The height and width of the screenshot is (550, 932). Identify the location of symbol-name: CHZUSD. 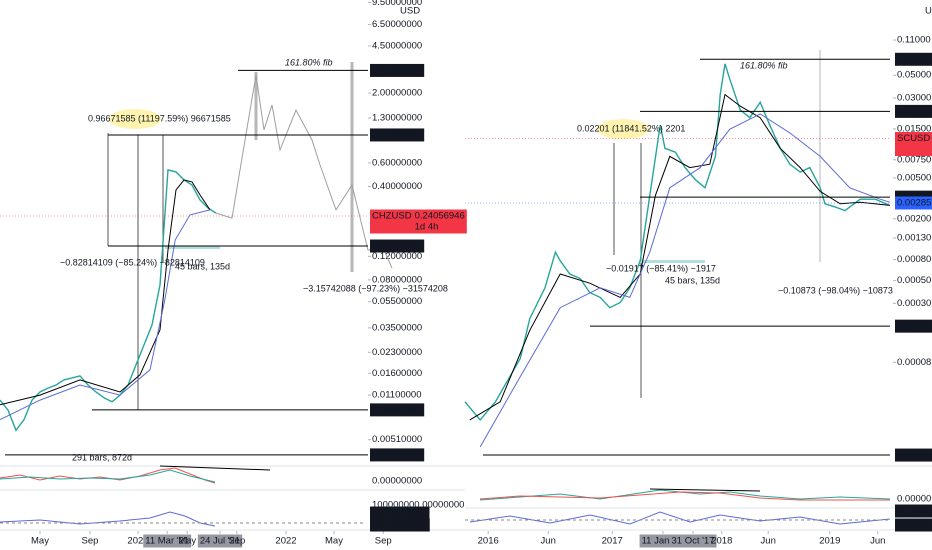
(392, 216).